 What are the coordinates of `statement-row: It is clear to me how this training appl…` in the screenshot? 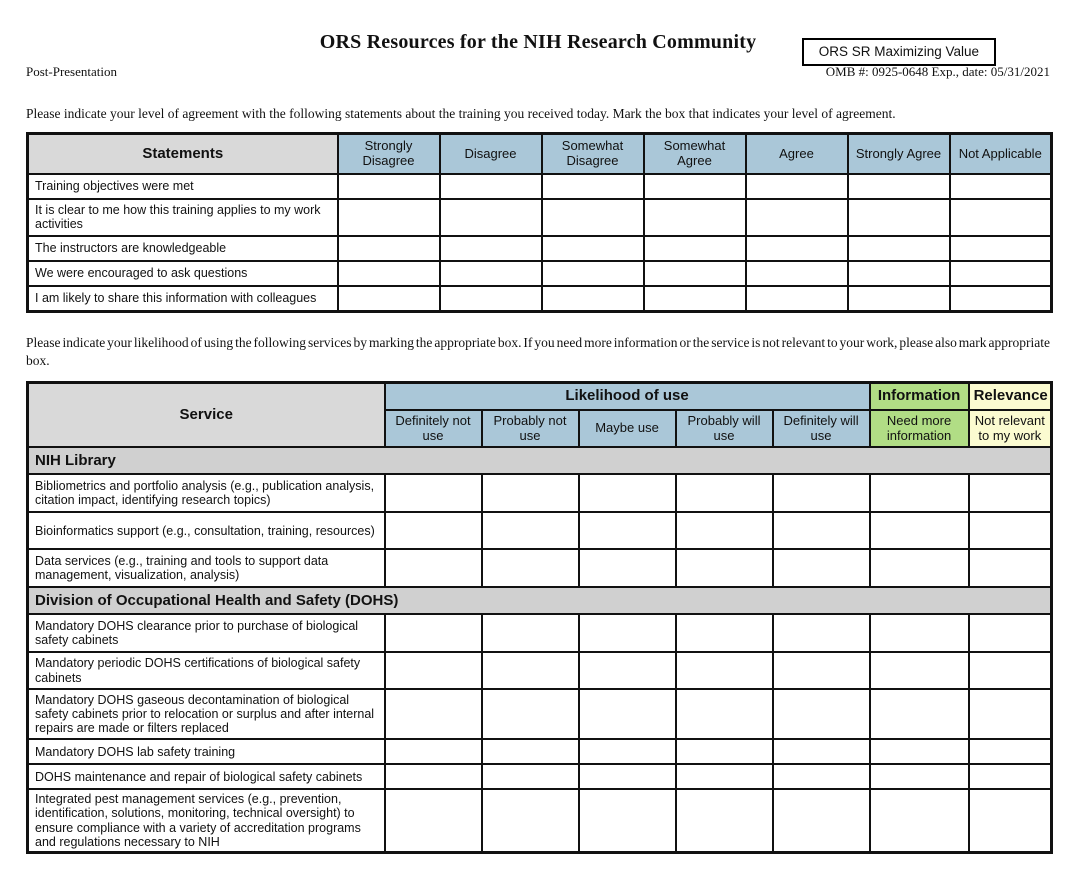 It's located at (539, 217).